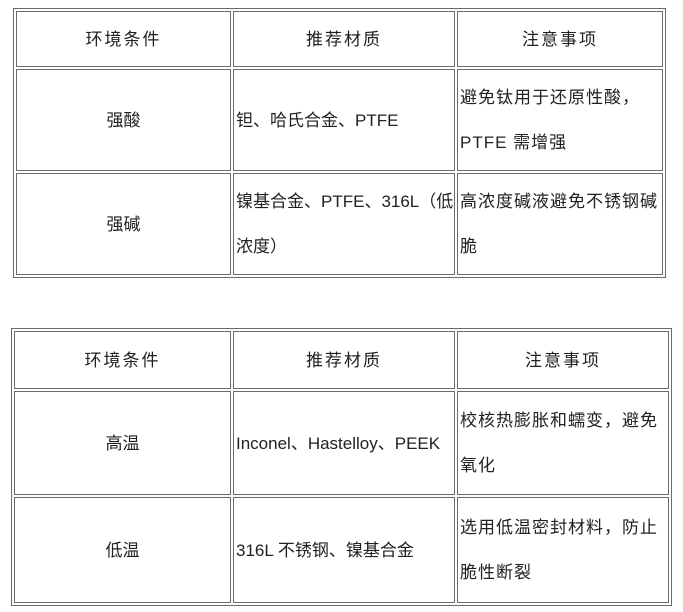 Image resolution: width=683 pixels, height=612 pixels. What do you see at coordinates (559, 527) in the screenshot?
I see `cell-line: 选用低温密封材料，防止` at bounding box center [559, 527].